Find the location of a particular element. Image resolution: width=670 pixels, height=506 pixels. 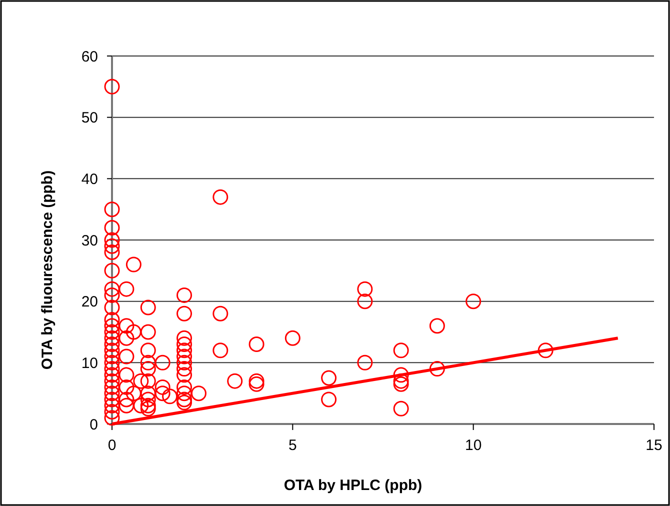

x-tick-label: 10 is located at coordinates (473, 445).